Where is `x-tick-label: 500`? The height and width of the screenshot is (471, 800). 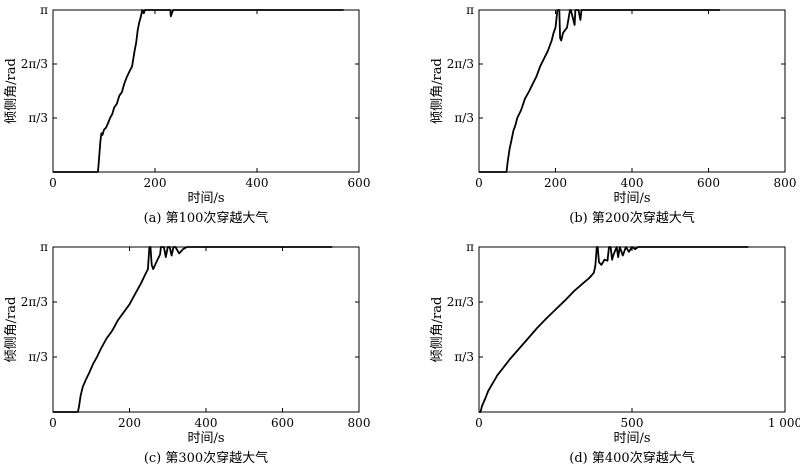
x-tick-label: 500 is located at coordinates (632, 423).